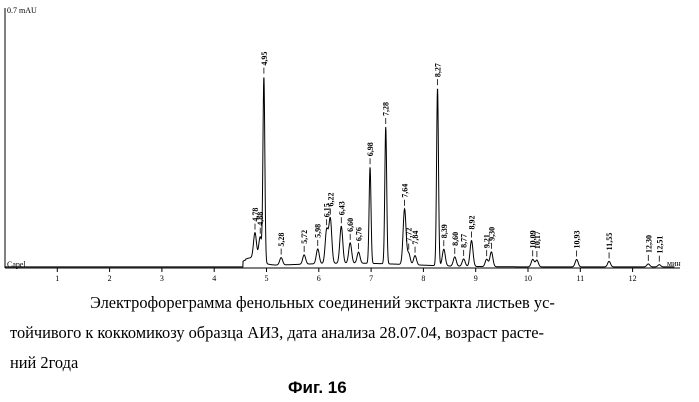  I want to click on peak-label-text: 10,93, so click(577, 239).